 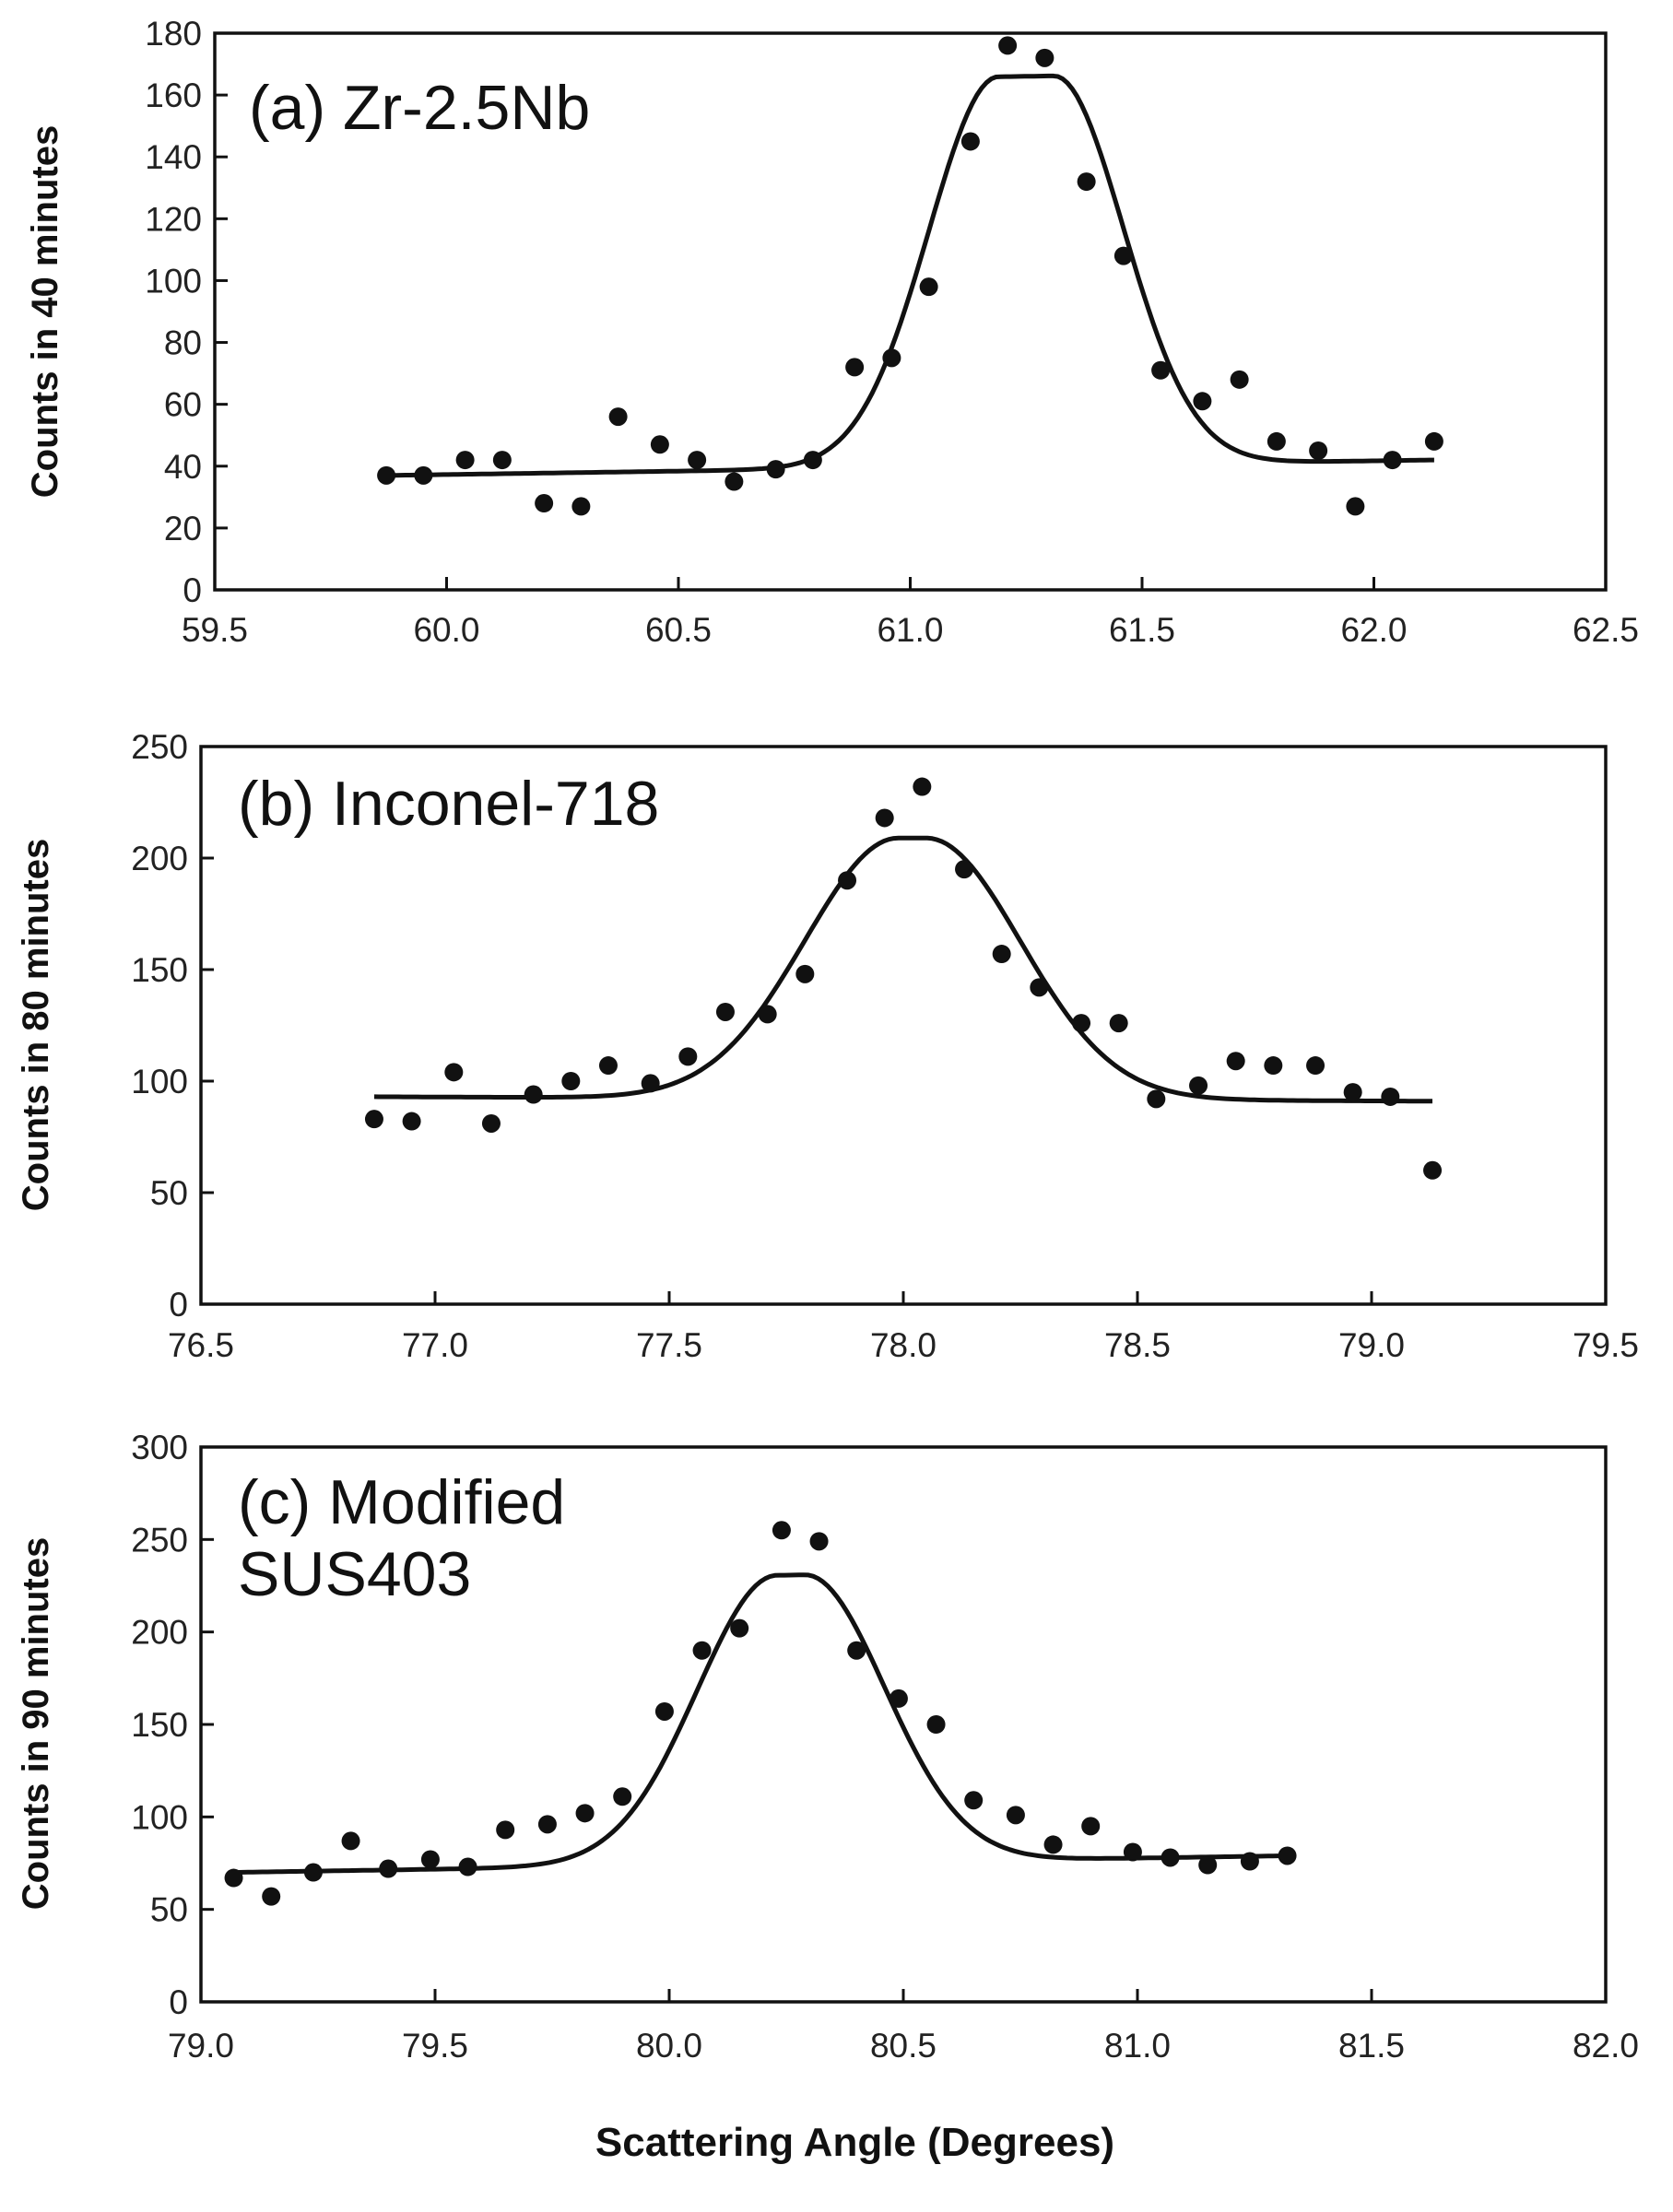 I want to click on x-tick-label: 77.0, so click(x=435, y=1345).